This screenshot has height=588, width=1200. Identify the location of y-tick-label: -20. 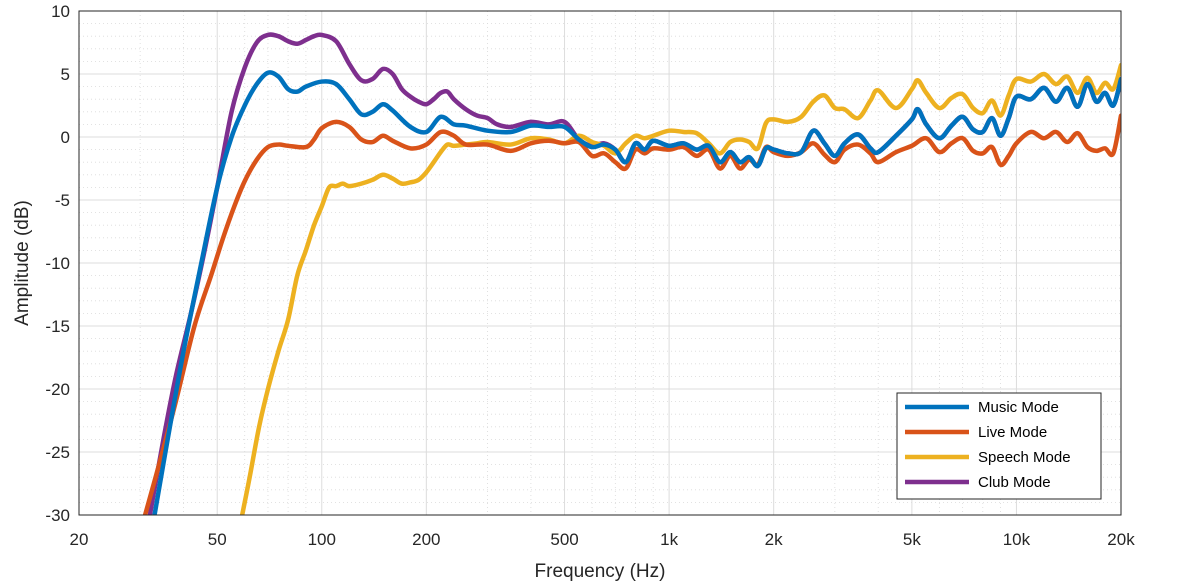
(57, 389).